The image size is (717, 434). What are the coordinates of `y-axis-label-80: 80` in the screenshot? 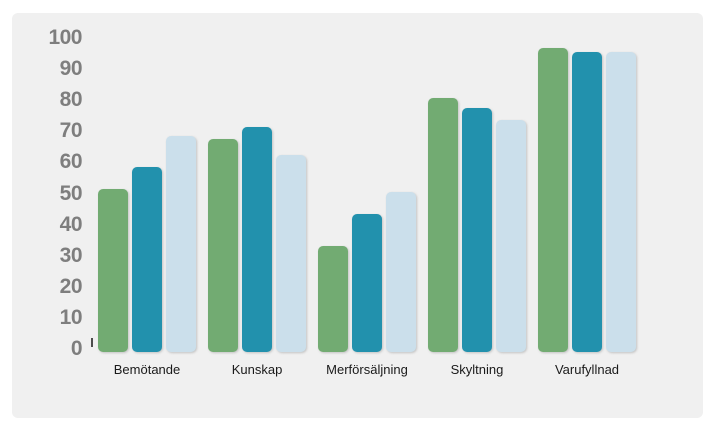 It's located at (71, 100).